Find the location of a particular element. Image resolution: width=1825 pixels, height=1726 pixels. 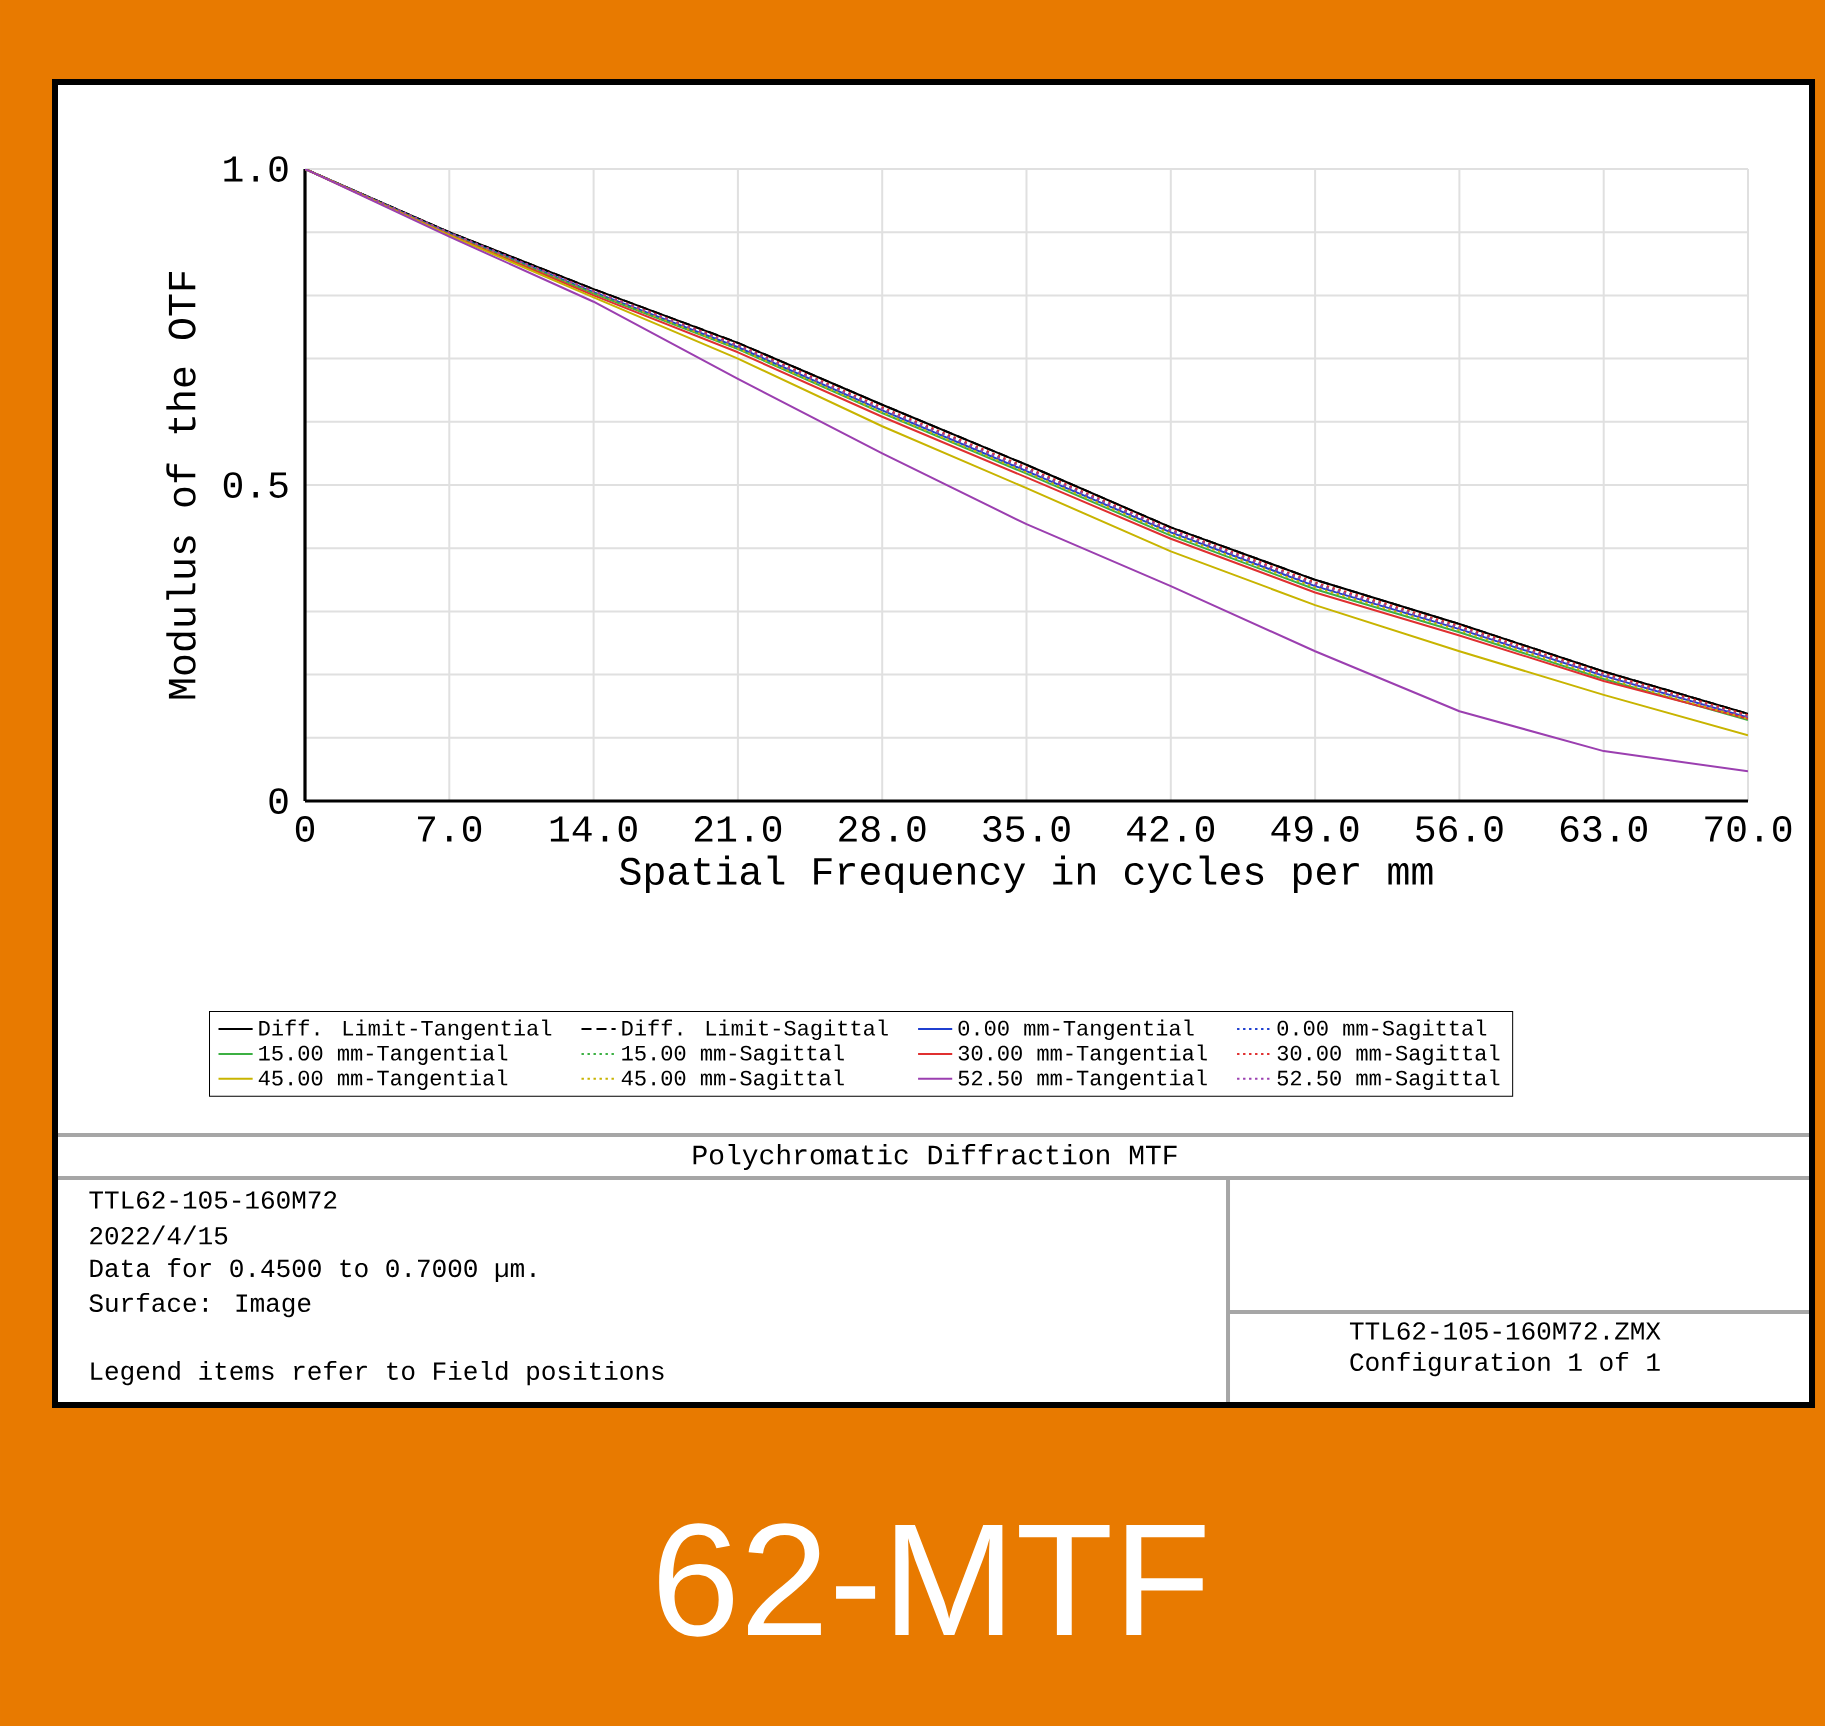

x-tick-label: 35.0 is located at coordinates (1026, 829).